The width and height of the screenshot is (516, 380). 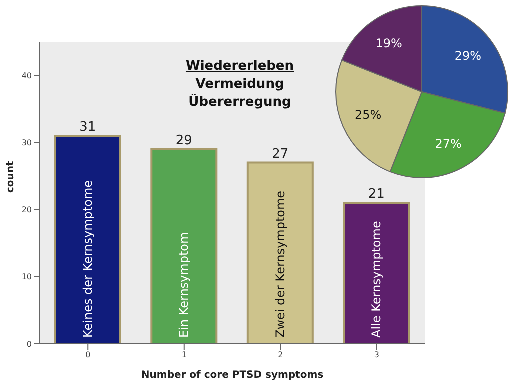 What do you see at coordinates (87, 259) in the screenshot?
I see `annotation: Keines der Kernsymptome` at bounding box center [87, 259].